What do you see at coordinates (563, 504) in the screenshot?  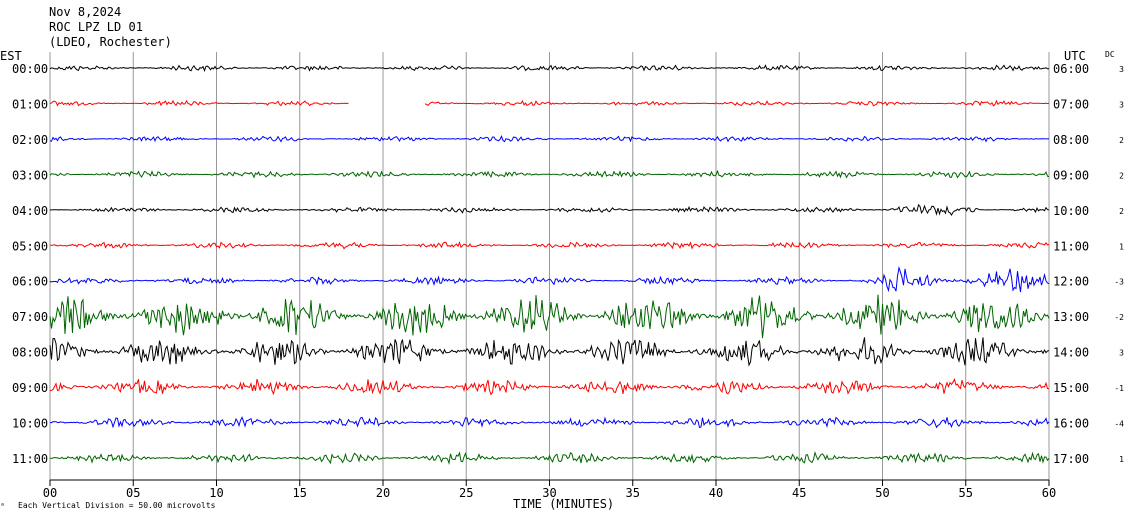 I see `x-axis-label: TIME (MINUTES)` at bounding box center [563, 504].